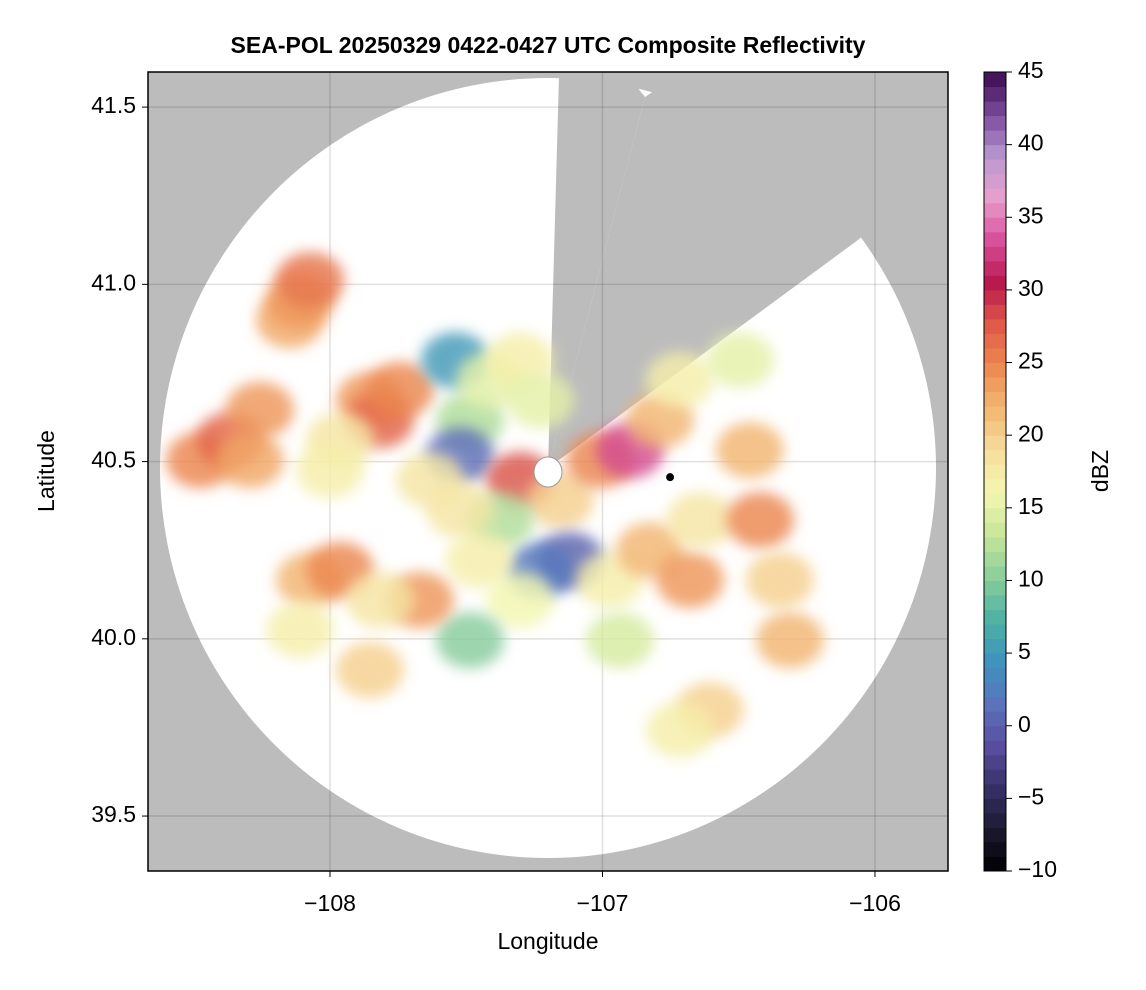 This screenshot has width=1146, height=990. I want to click on colorbar-tick-label: 40, so click(1031, 143).